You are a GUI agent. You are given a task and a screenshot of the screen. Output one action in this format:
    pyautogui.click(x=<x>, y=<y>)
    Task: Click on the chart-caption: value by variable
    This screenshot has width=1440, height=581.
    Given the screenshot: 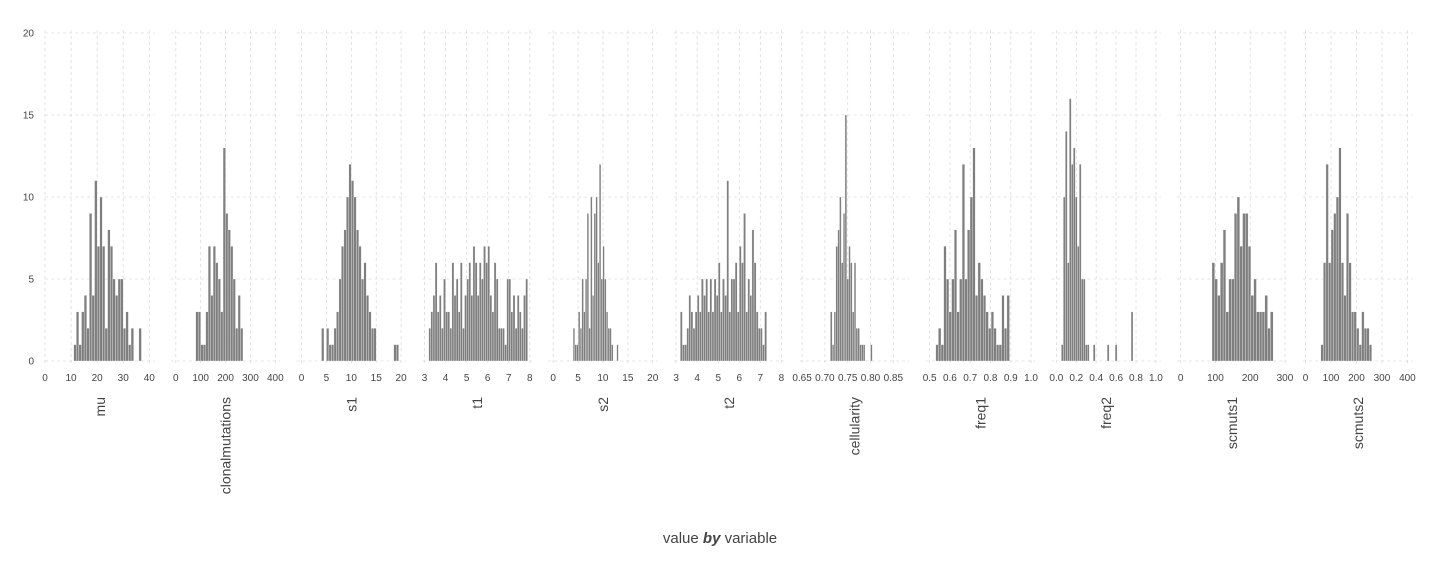 What is the action you would take?
    pyautogui.click(x=720, y=538)
    